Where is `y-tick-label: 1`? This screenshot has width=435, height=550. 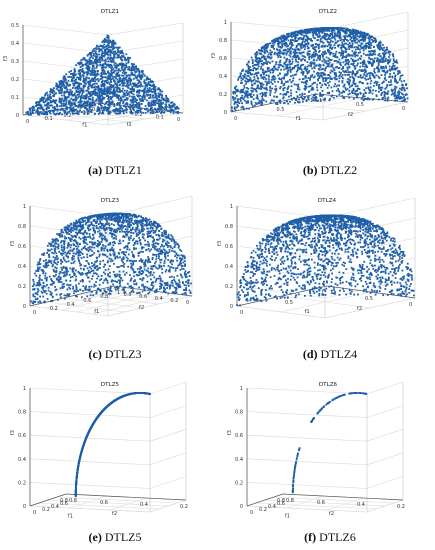
y-tick-label: 1 is located at coordinates (109, 293).